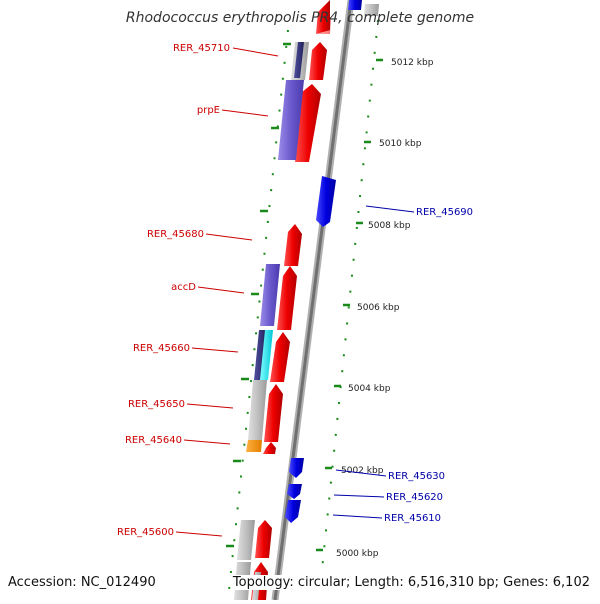  I want to click on scale-track-right, so click(350, 295).